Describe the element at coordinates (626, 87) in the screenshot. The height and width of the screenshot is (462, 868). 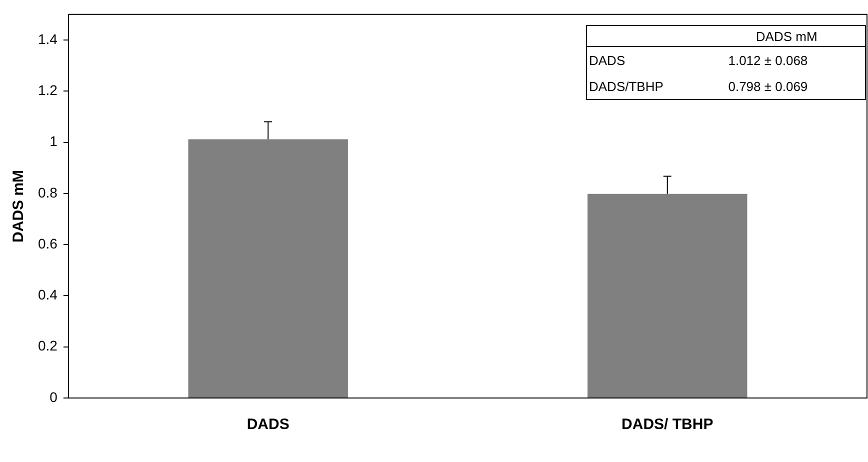
I see `annotation: DADS/TBHP` at that location.